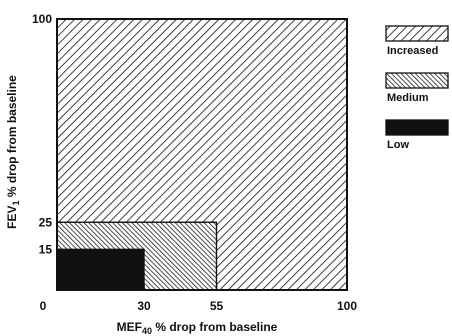 The width and height of the screenshot is (452, 336). Describe the element at coordinates (144, 306) in the screenshot. I see `x-tick-label-30: 30` at that location.